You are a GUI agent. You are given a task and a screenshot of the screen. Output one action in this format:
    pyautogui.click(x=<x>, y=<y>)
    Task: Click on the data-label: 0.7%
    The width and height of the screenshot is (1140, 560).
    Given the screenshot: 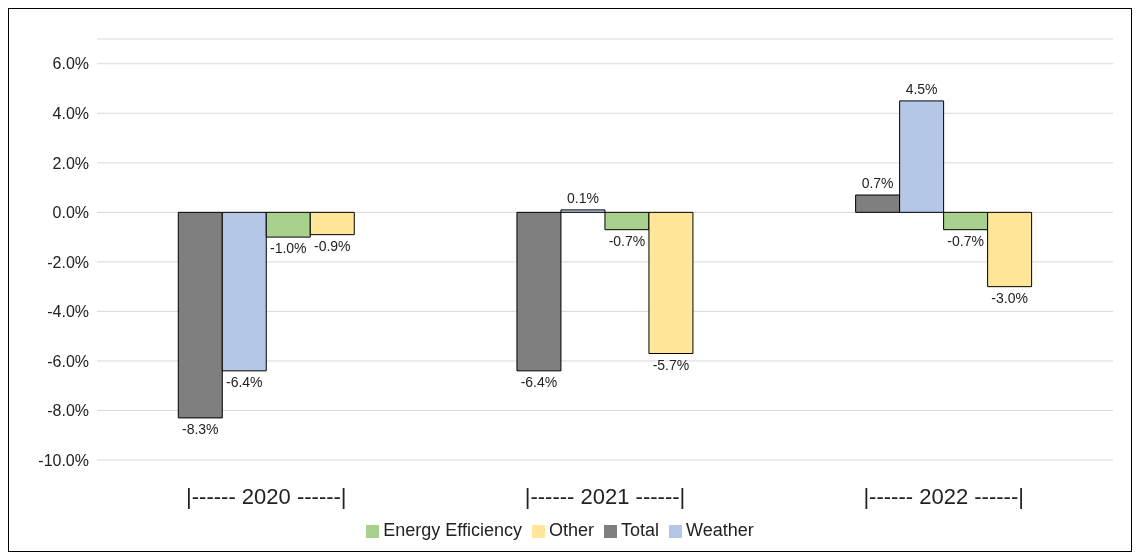 What is the action you would take?
    pyautogui.click(x=877, y=183)
    